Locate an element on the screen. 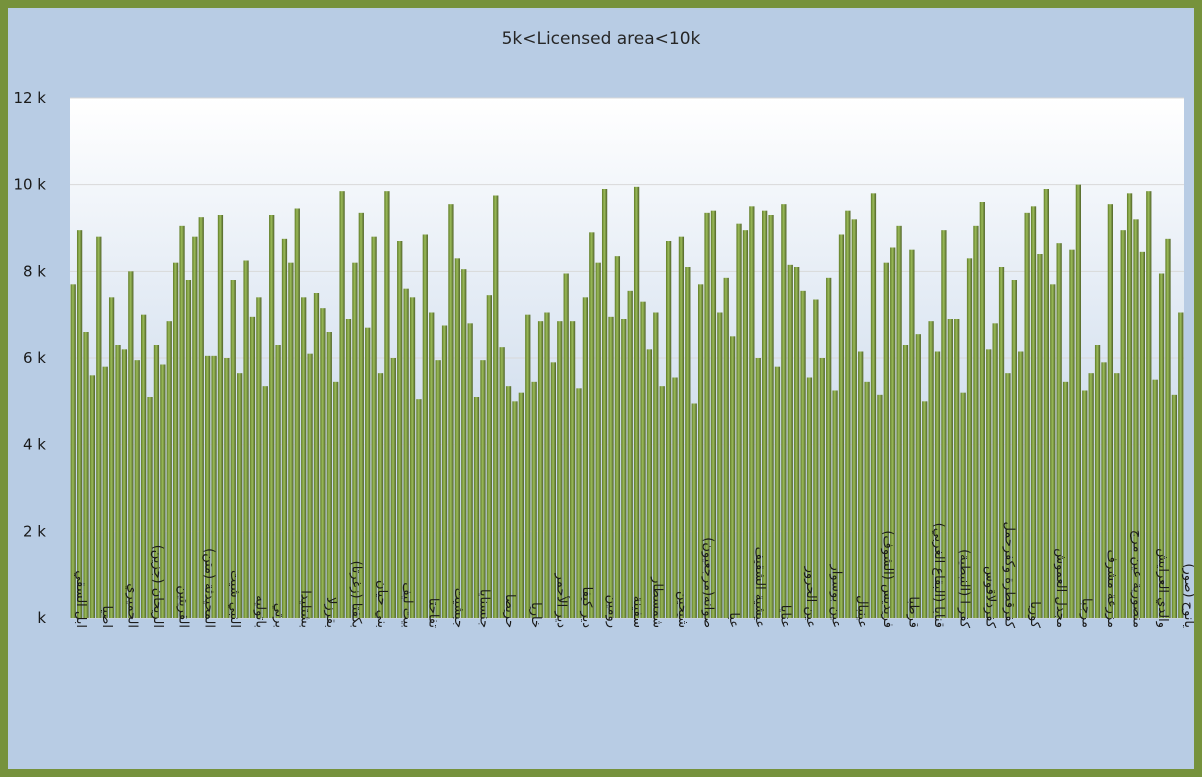  x-tick-label: دير الأحمر is located at coordinates (561, 601).